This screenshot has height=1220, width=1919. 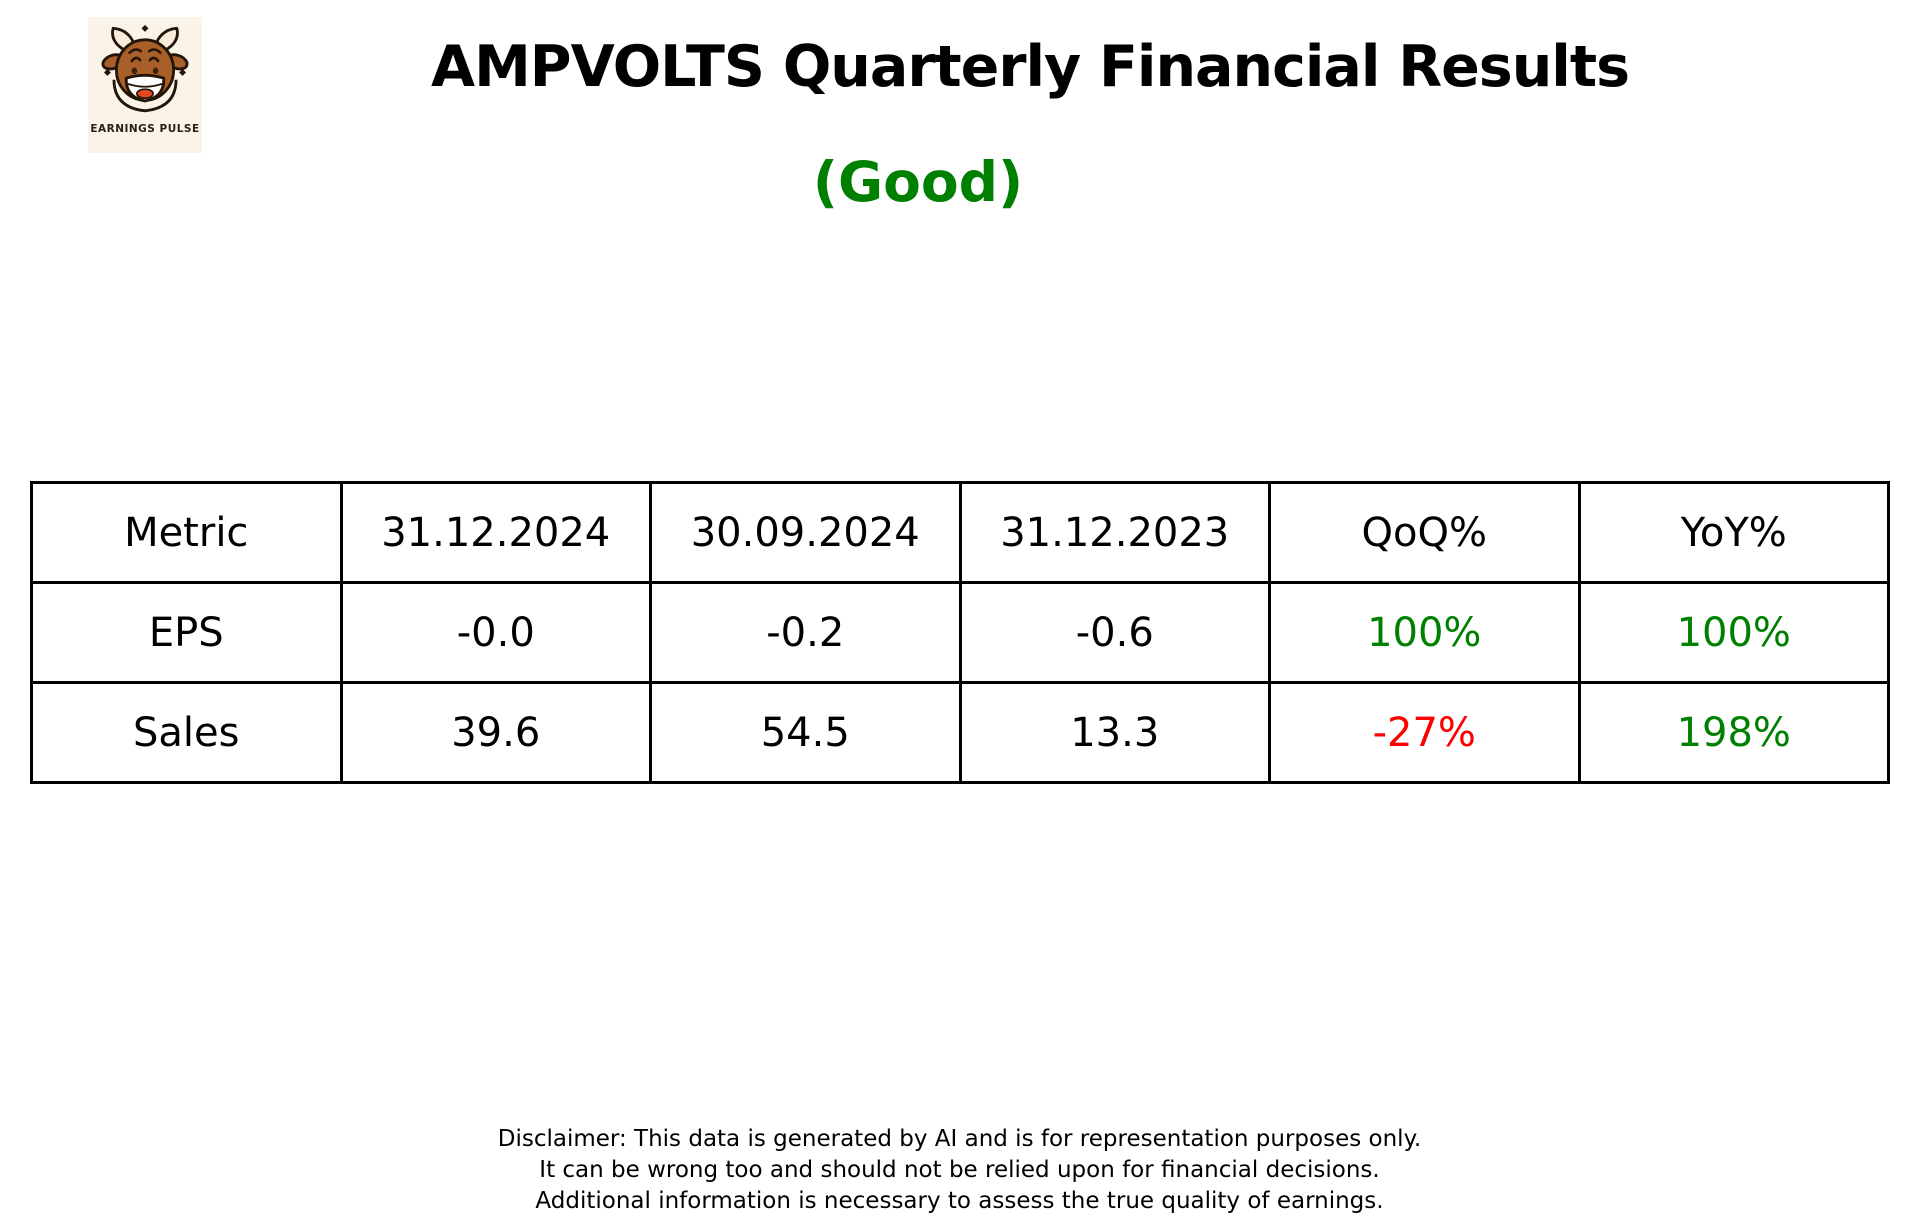 I want to click on col-header-q-current: 31.12.2024, so click(x=495, y=532).